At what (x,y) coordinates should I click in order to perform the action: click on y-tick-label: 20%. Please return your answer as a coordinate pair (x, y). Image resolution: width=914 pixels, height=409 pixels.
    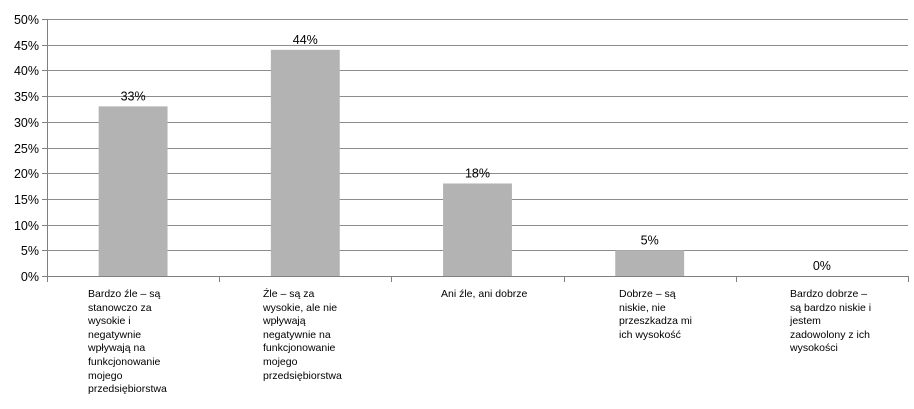
    Looking at the image, I should click on (26, 174).